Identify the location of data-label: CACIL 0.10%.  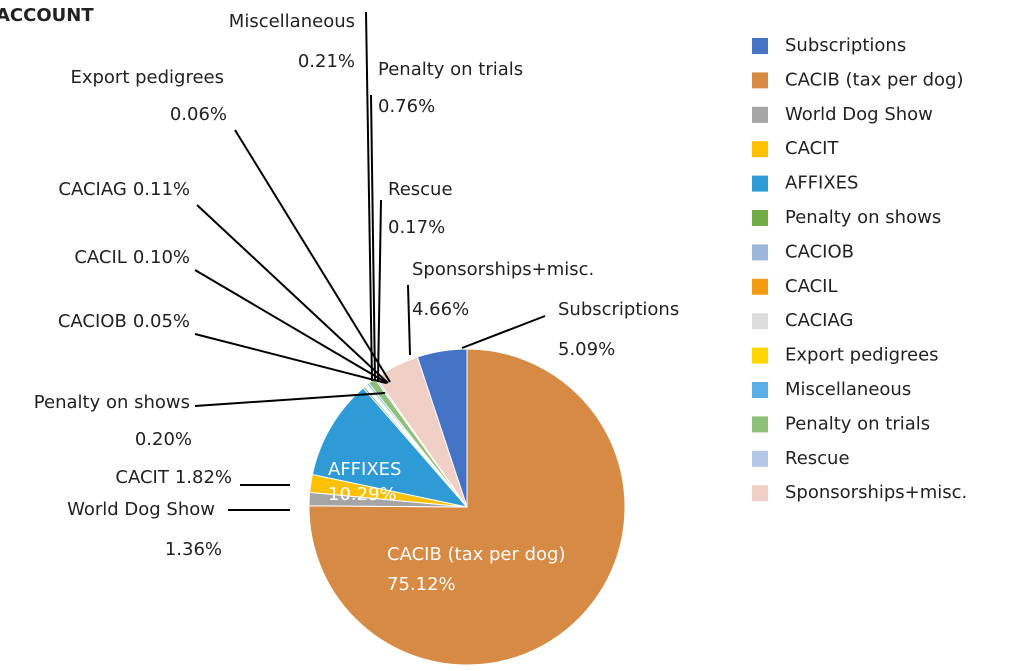
(132, 257).